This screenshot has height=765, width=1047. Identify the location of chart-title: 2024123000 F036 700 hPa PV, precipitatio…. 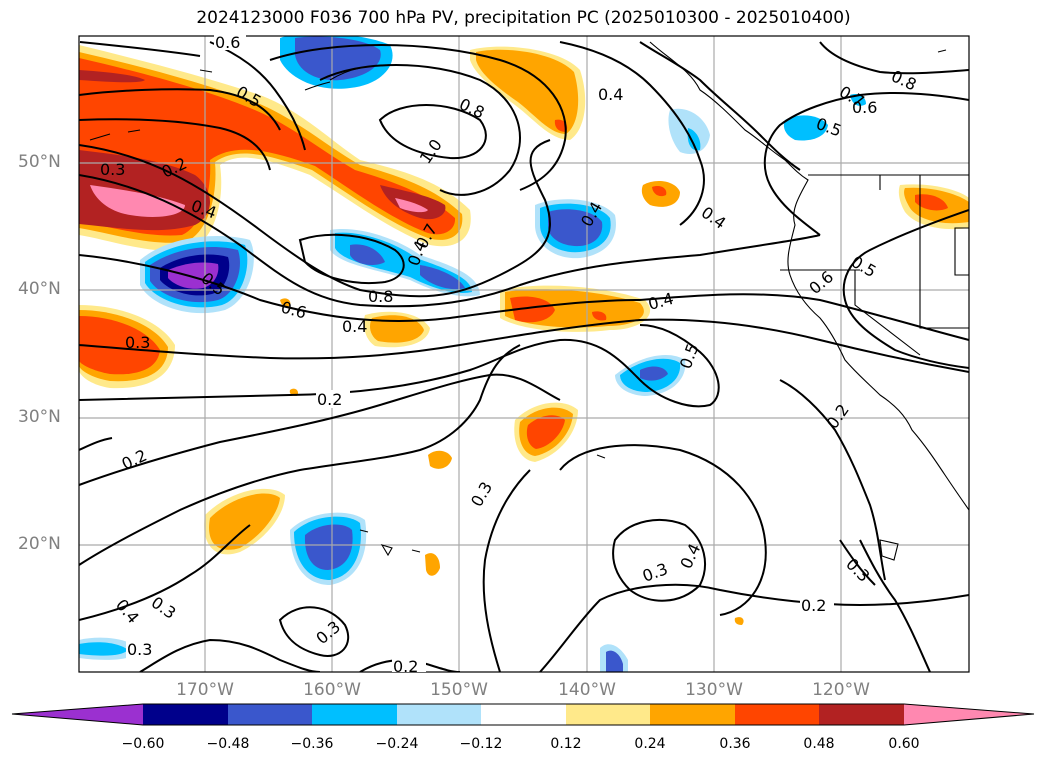
(523, 18).